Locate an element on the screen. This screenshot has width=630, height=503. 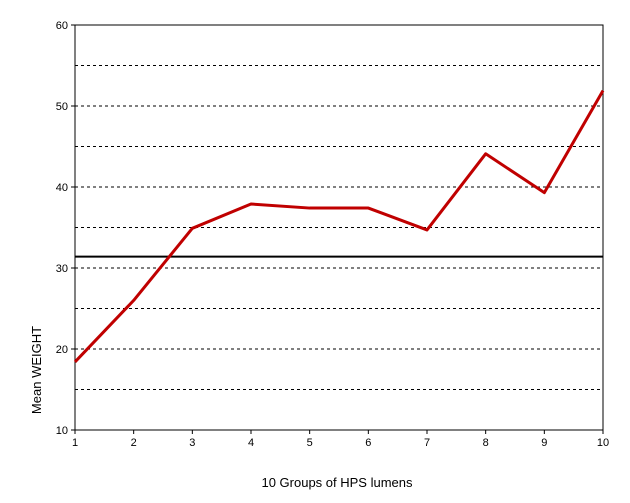
x-tick-label: 9 is located at coordinates (544, 443).